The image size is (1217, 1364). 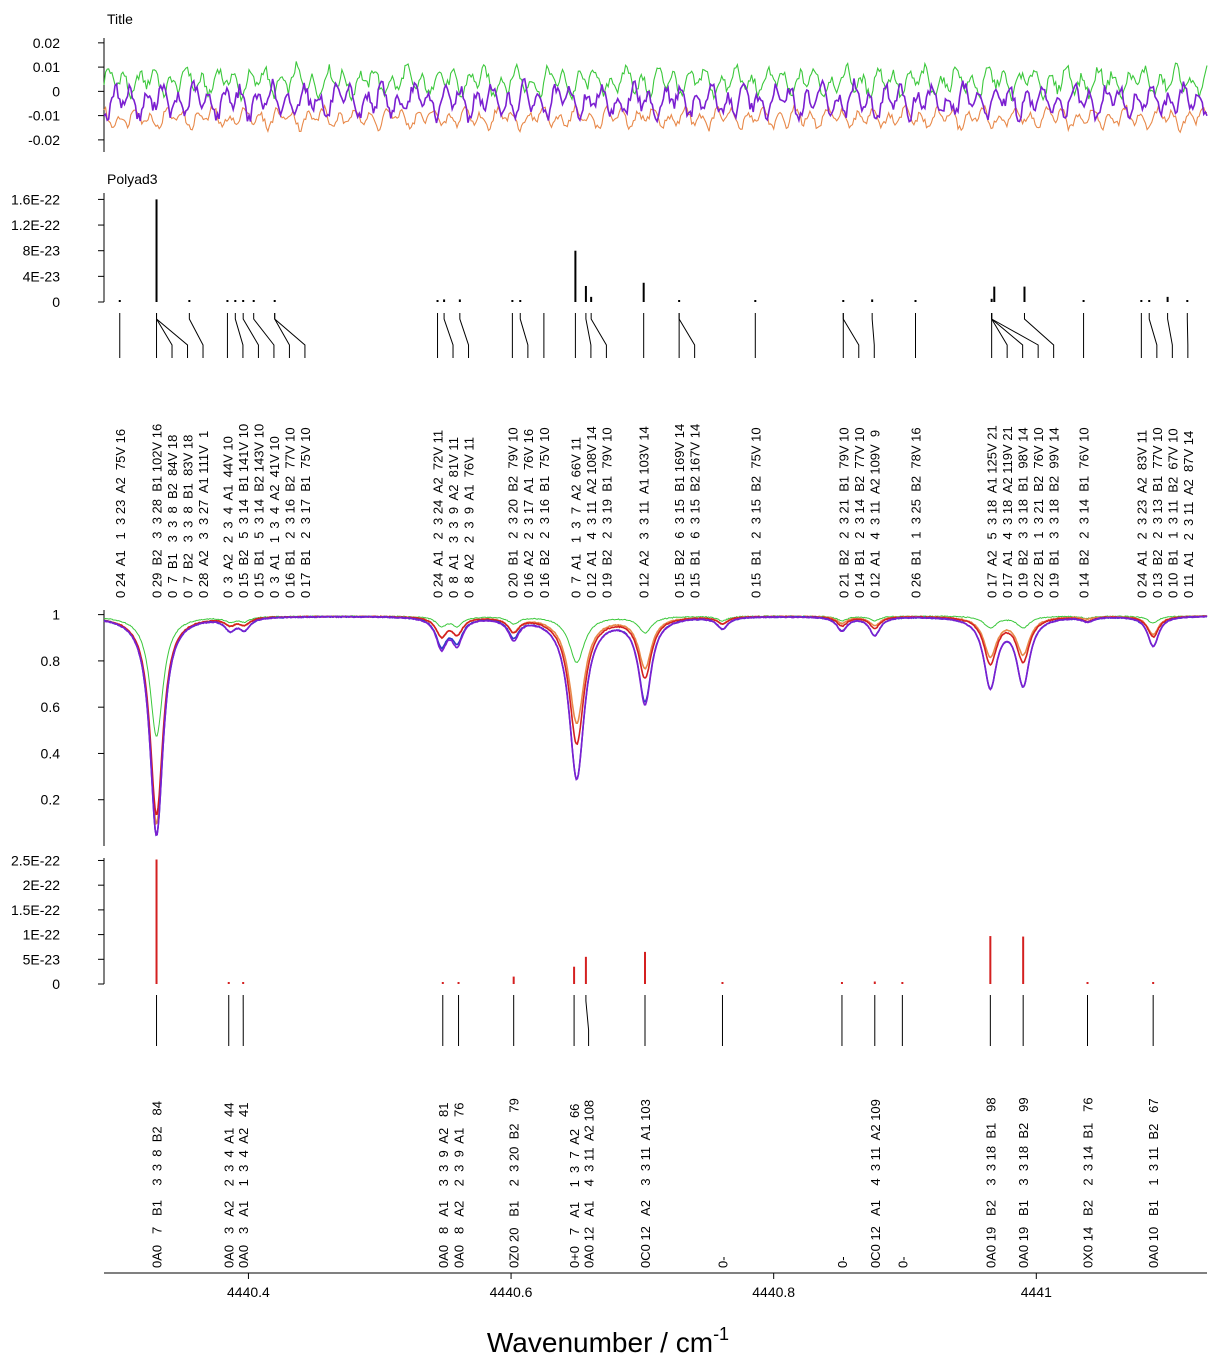 What do you see at coordinates (843, 512) in the screenshot?
I see `polyad3-assignment-label: 0 21 B2 2 3 21 B1 79V 10` at bounding box center [843, 512].